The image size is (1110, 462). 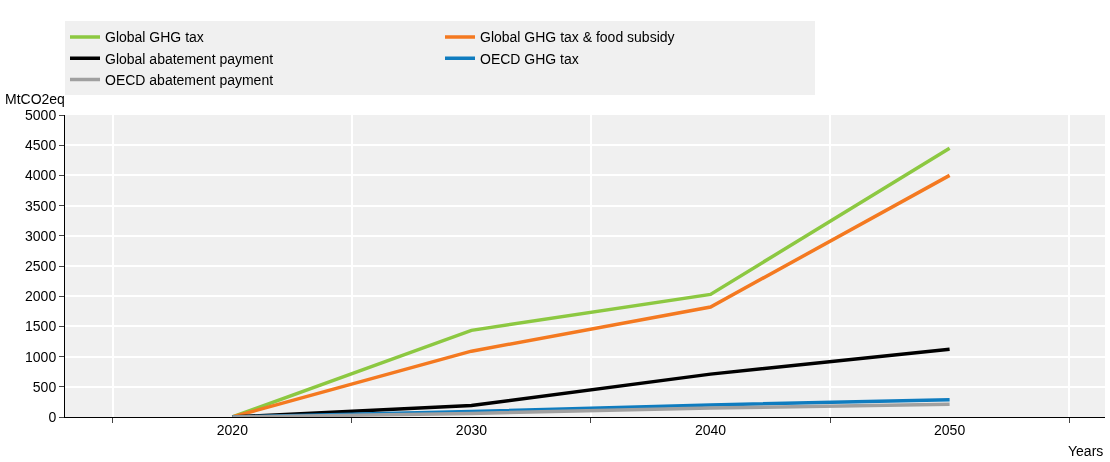 What do you see at coordinates (1086, 451) in the screenshot?
I see `x-axis-title: Years` at bounding box center [1086, 451].